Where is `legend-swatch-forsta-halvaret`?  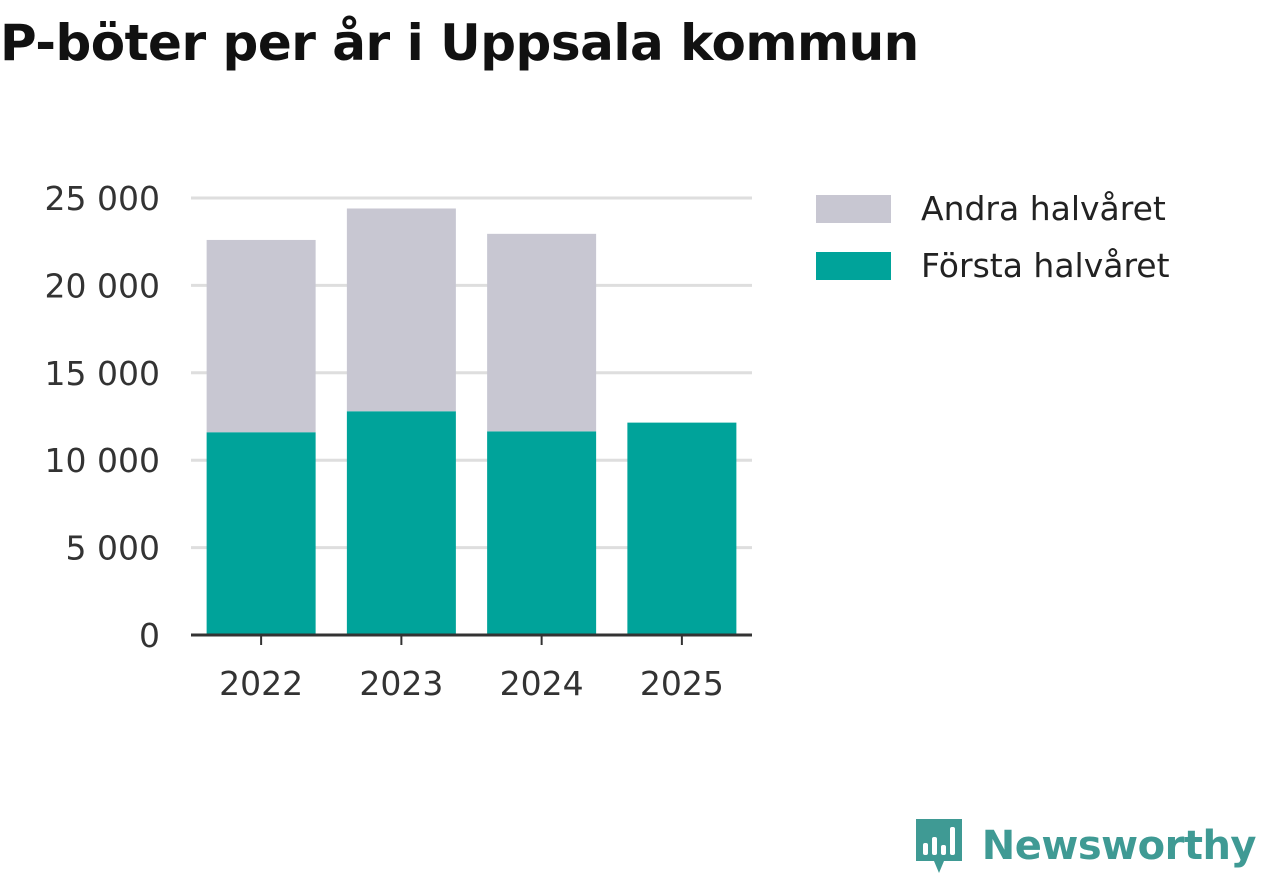
legend-swatch-forsta-halvaret is located at coordinates (853, 265).